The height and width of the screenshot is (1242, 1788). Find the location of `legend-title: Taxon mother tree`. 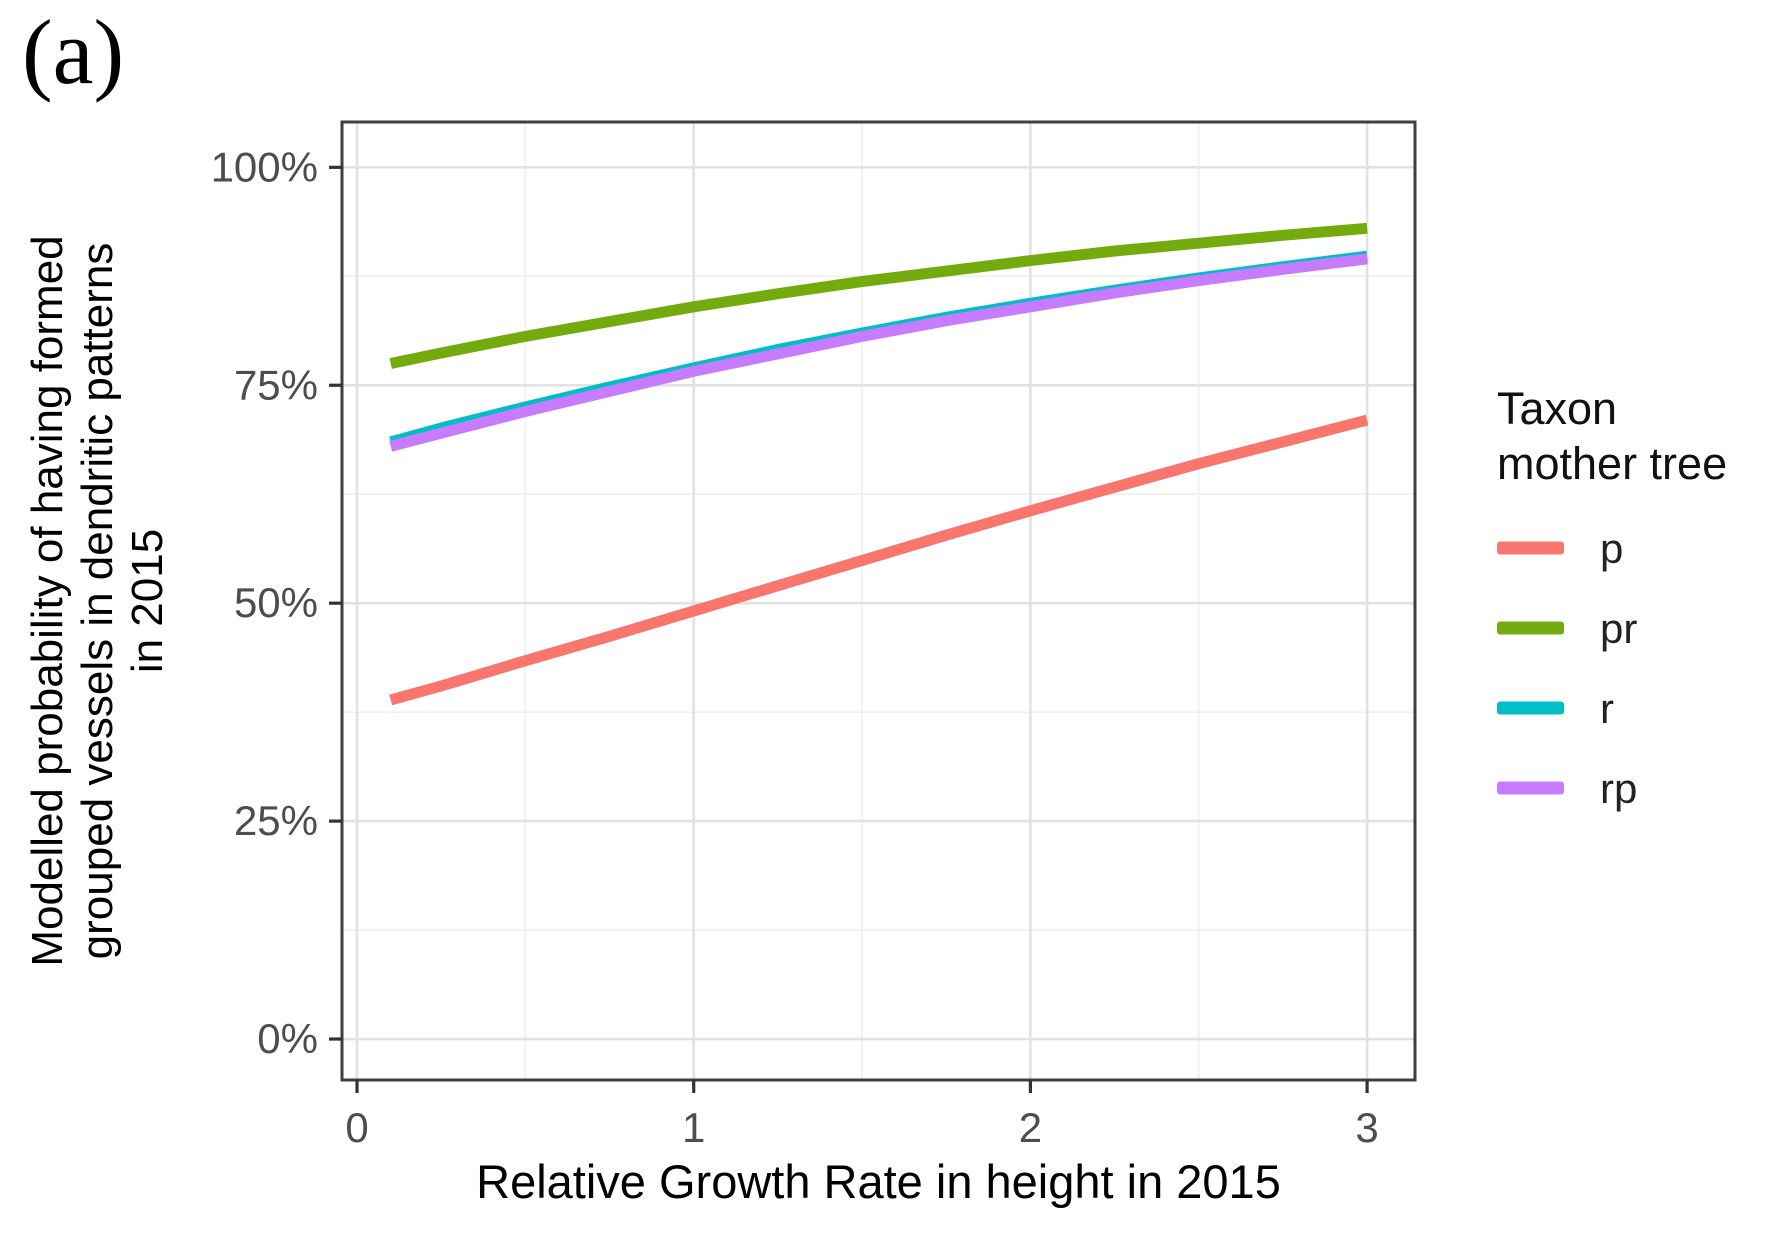

legend-title: Taxon mother tree is located at coordinates (1612, 436).